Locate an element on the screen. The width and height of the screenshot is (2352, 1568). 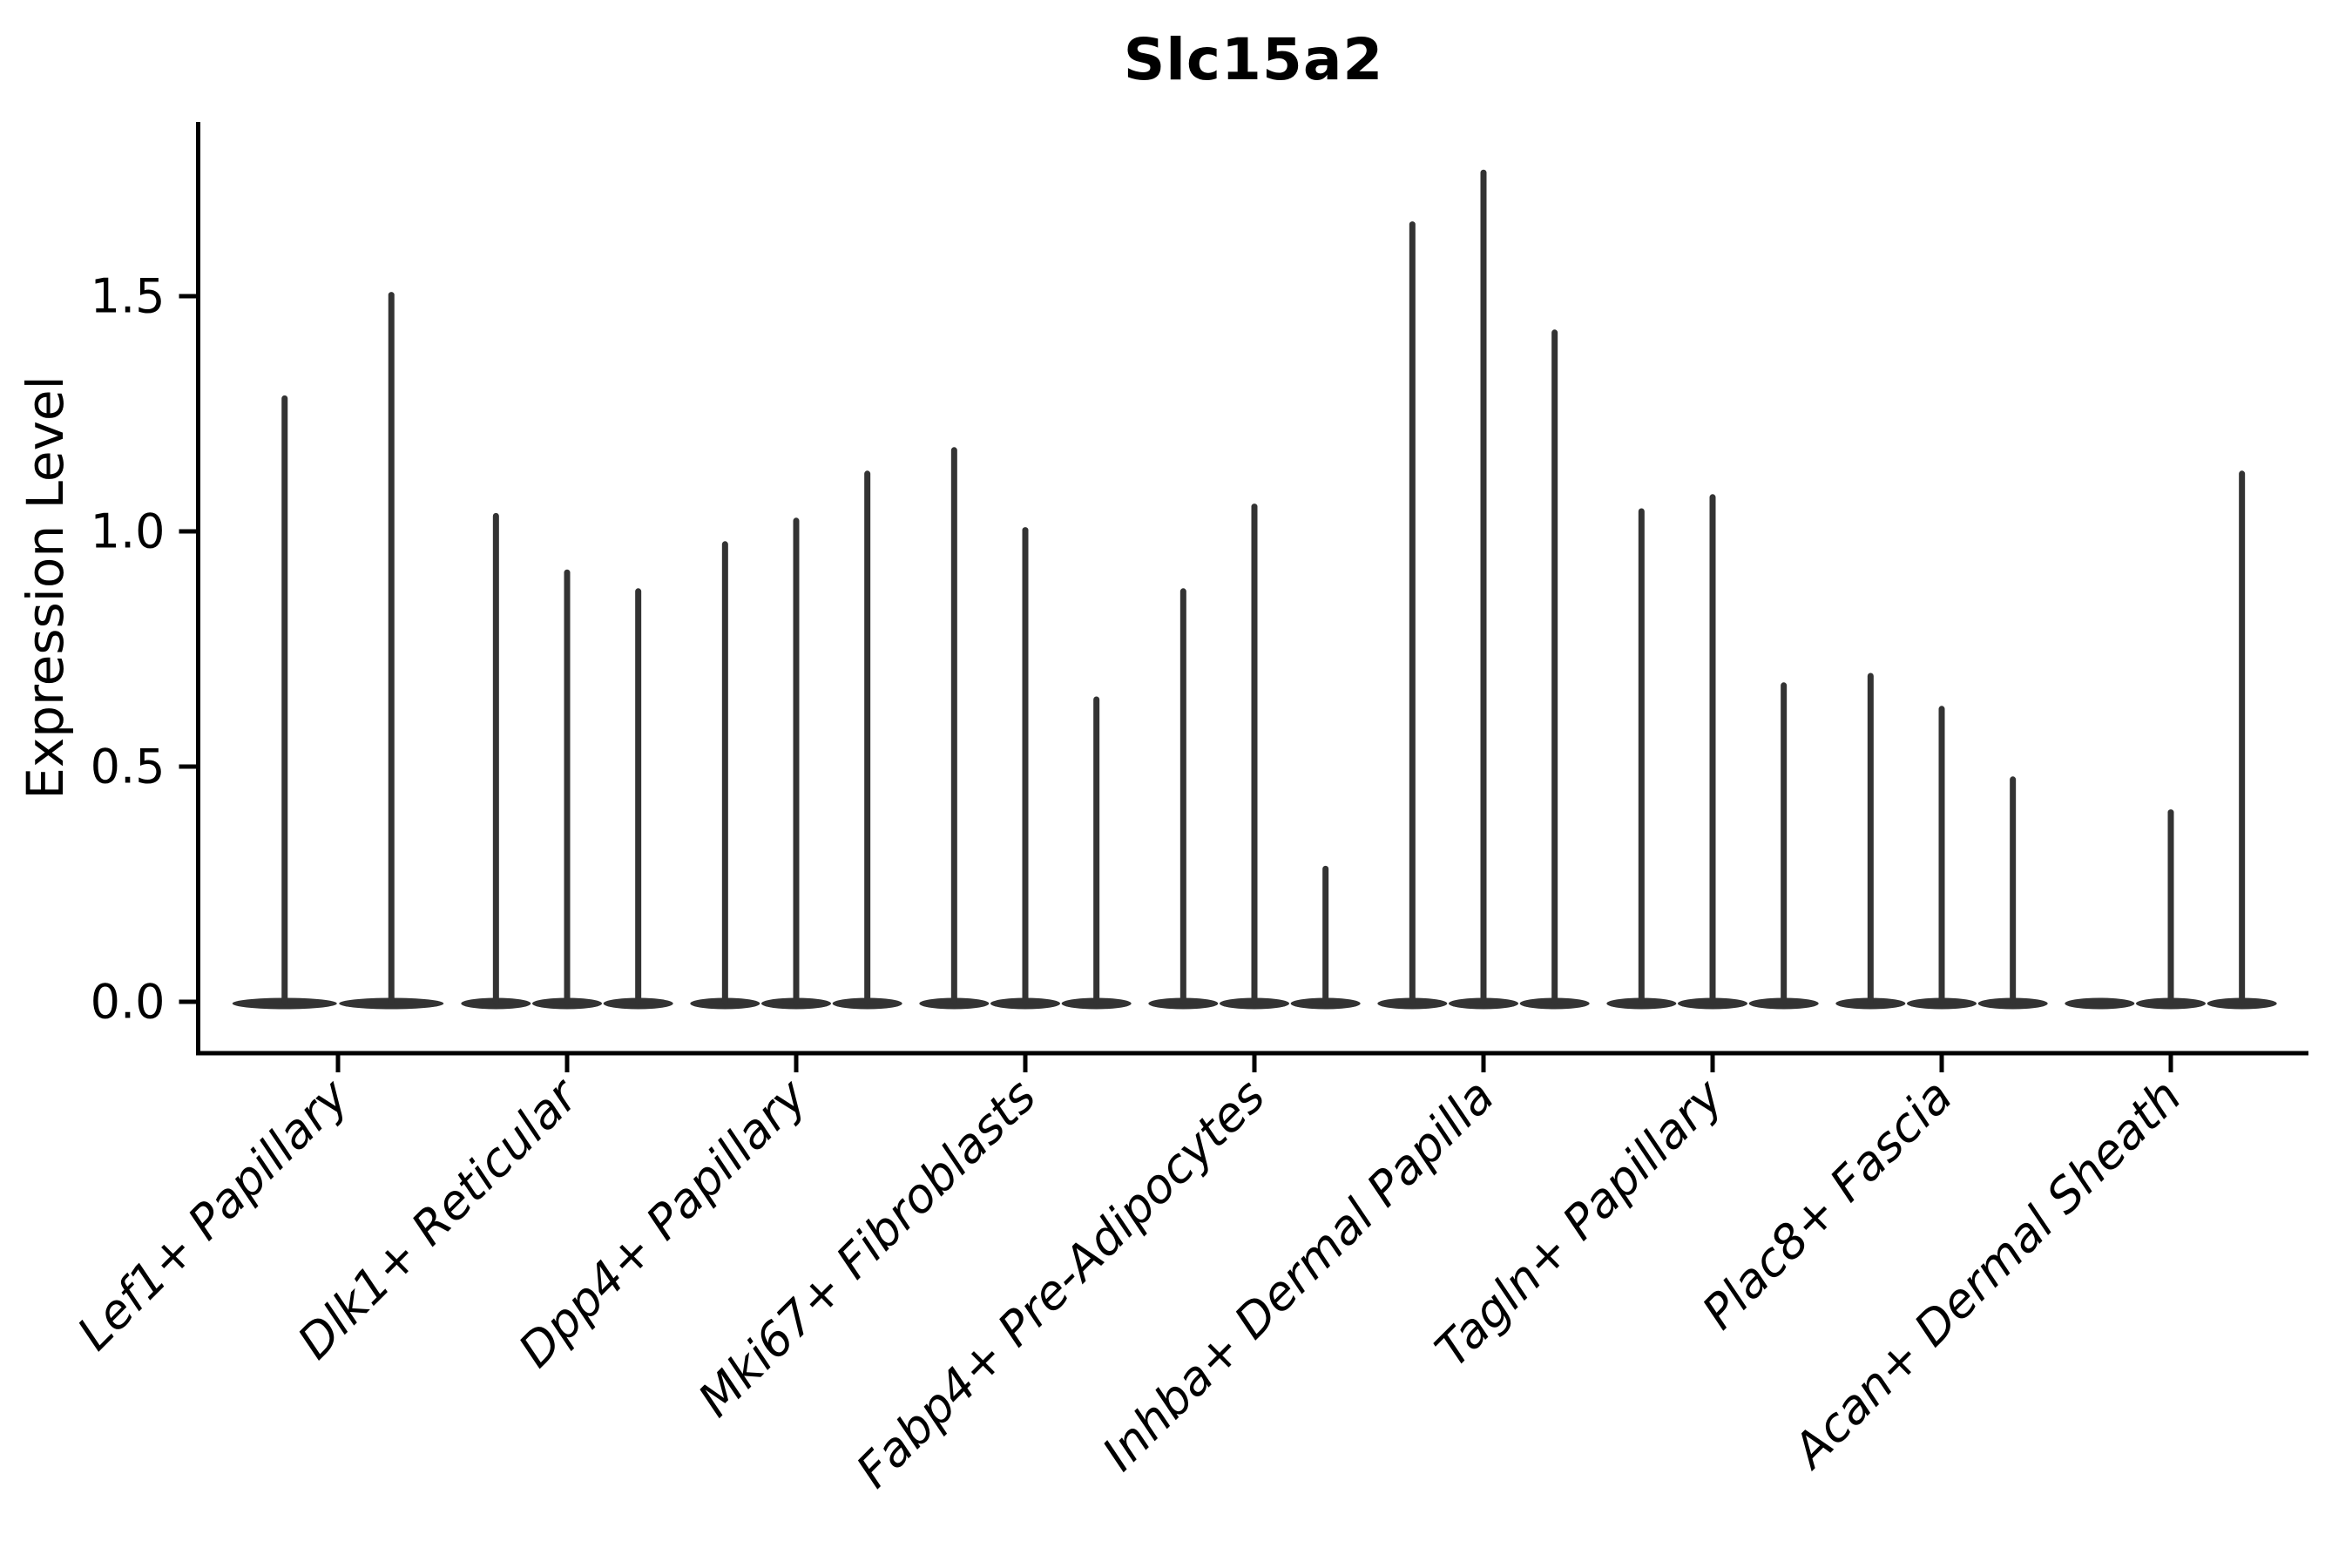
y-tick-label: 0.5 is located at coordinates (129, 767).